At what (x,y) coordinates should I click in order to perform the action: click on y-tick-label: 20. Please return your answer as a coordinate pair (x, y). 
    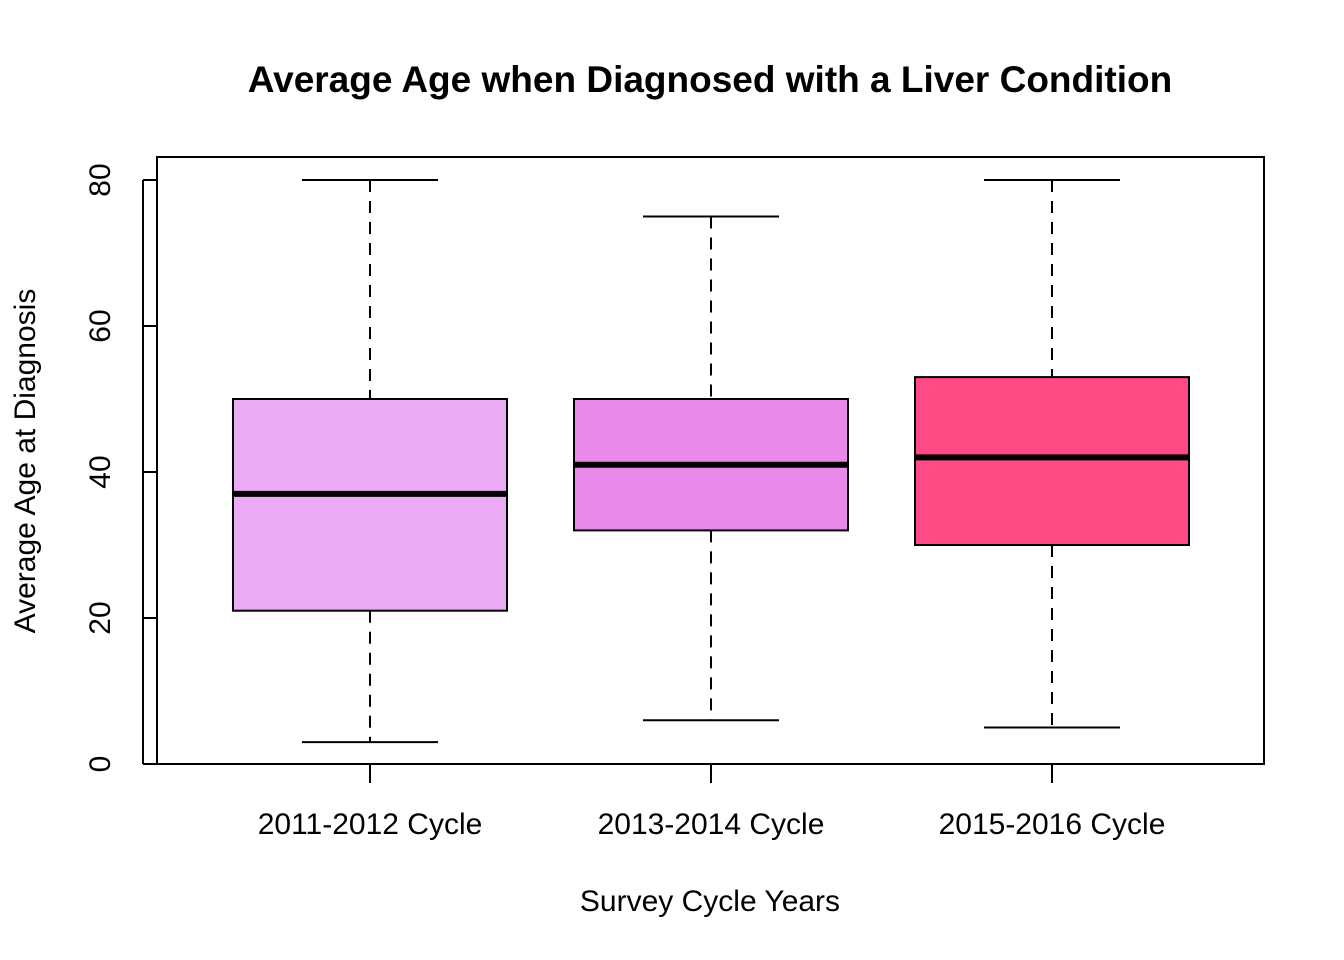
    Looking at the image, I should click on (100, 617).